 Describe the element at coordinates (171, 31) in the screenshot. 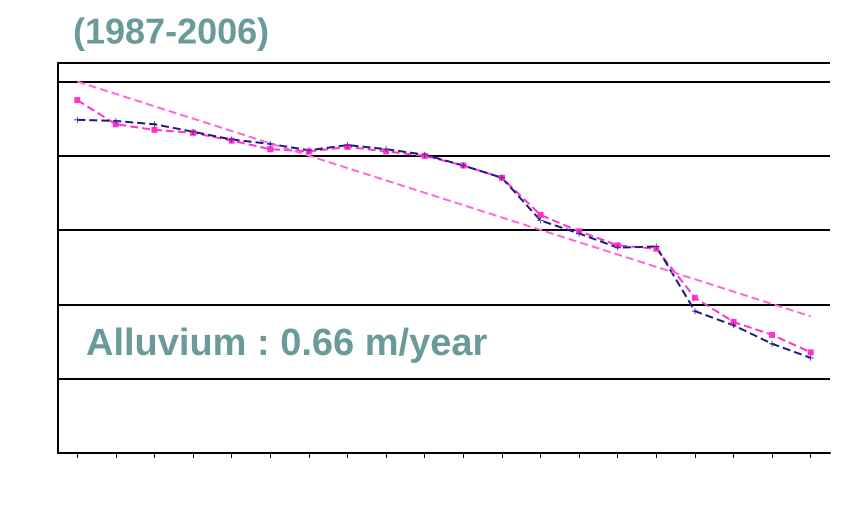

I see `chart-title: (1987-2006)` at that location.